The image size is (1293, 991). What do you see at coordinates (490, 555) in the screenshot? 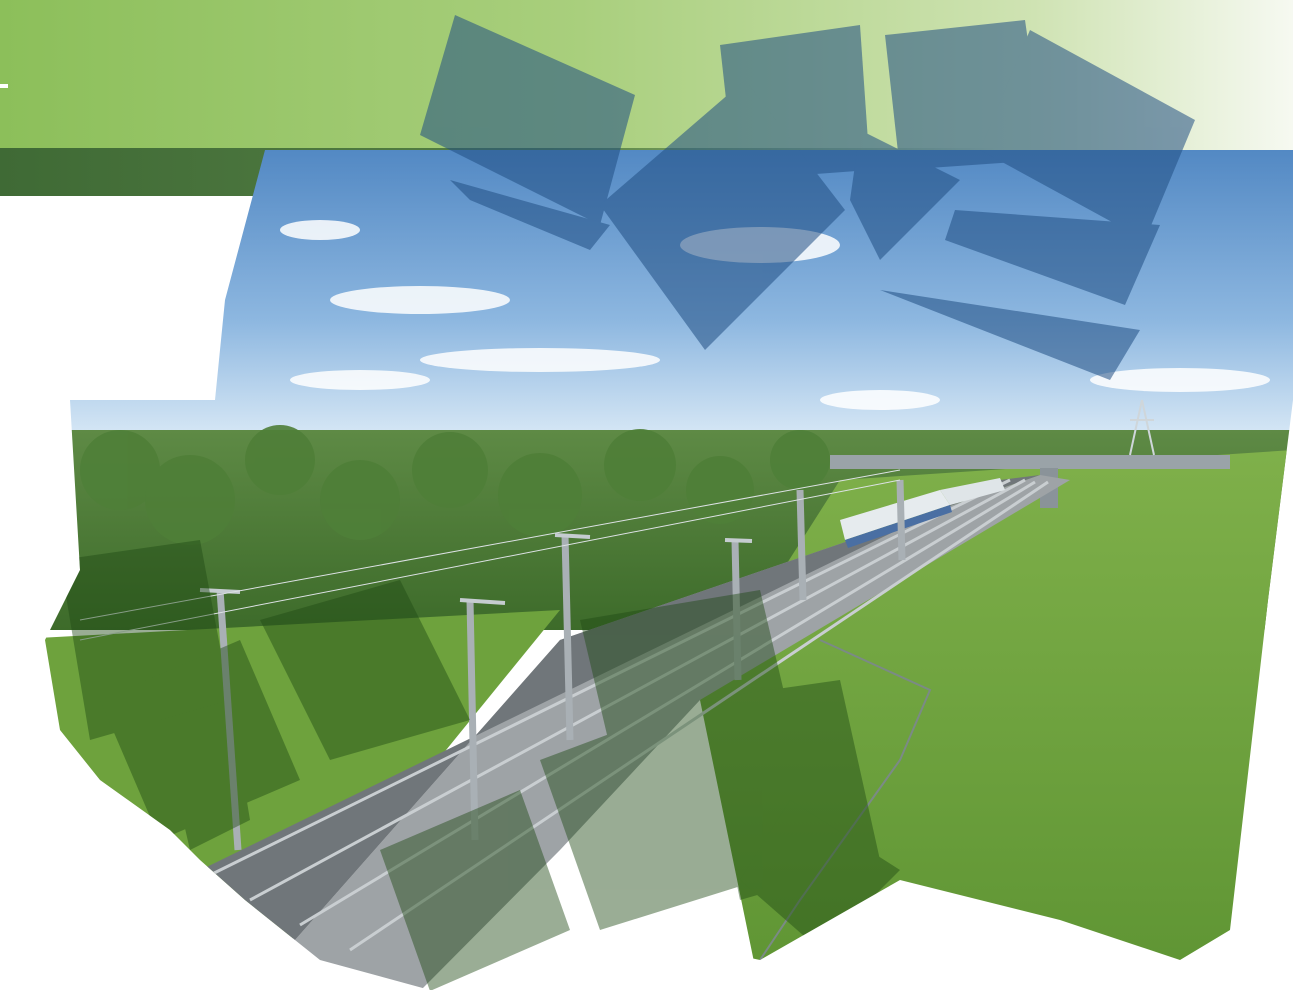
I see `overhead-wires` at bounding box center [490, 555].